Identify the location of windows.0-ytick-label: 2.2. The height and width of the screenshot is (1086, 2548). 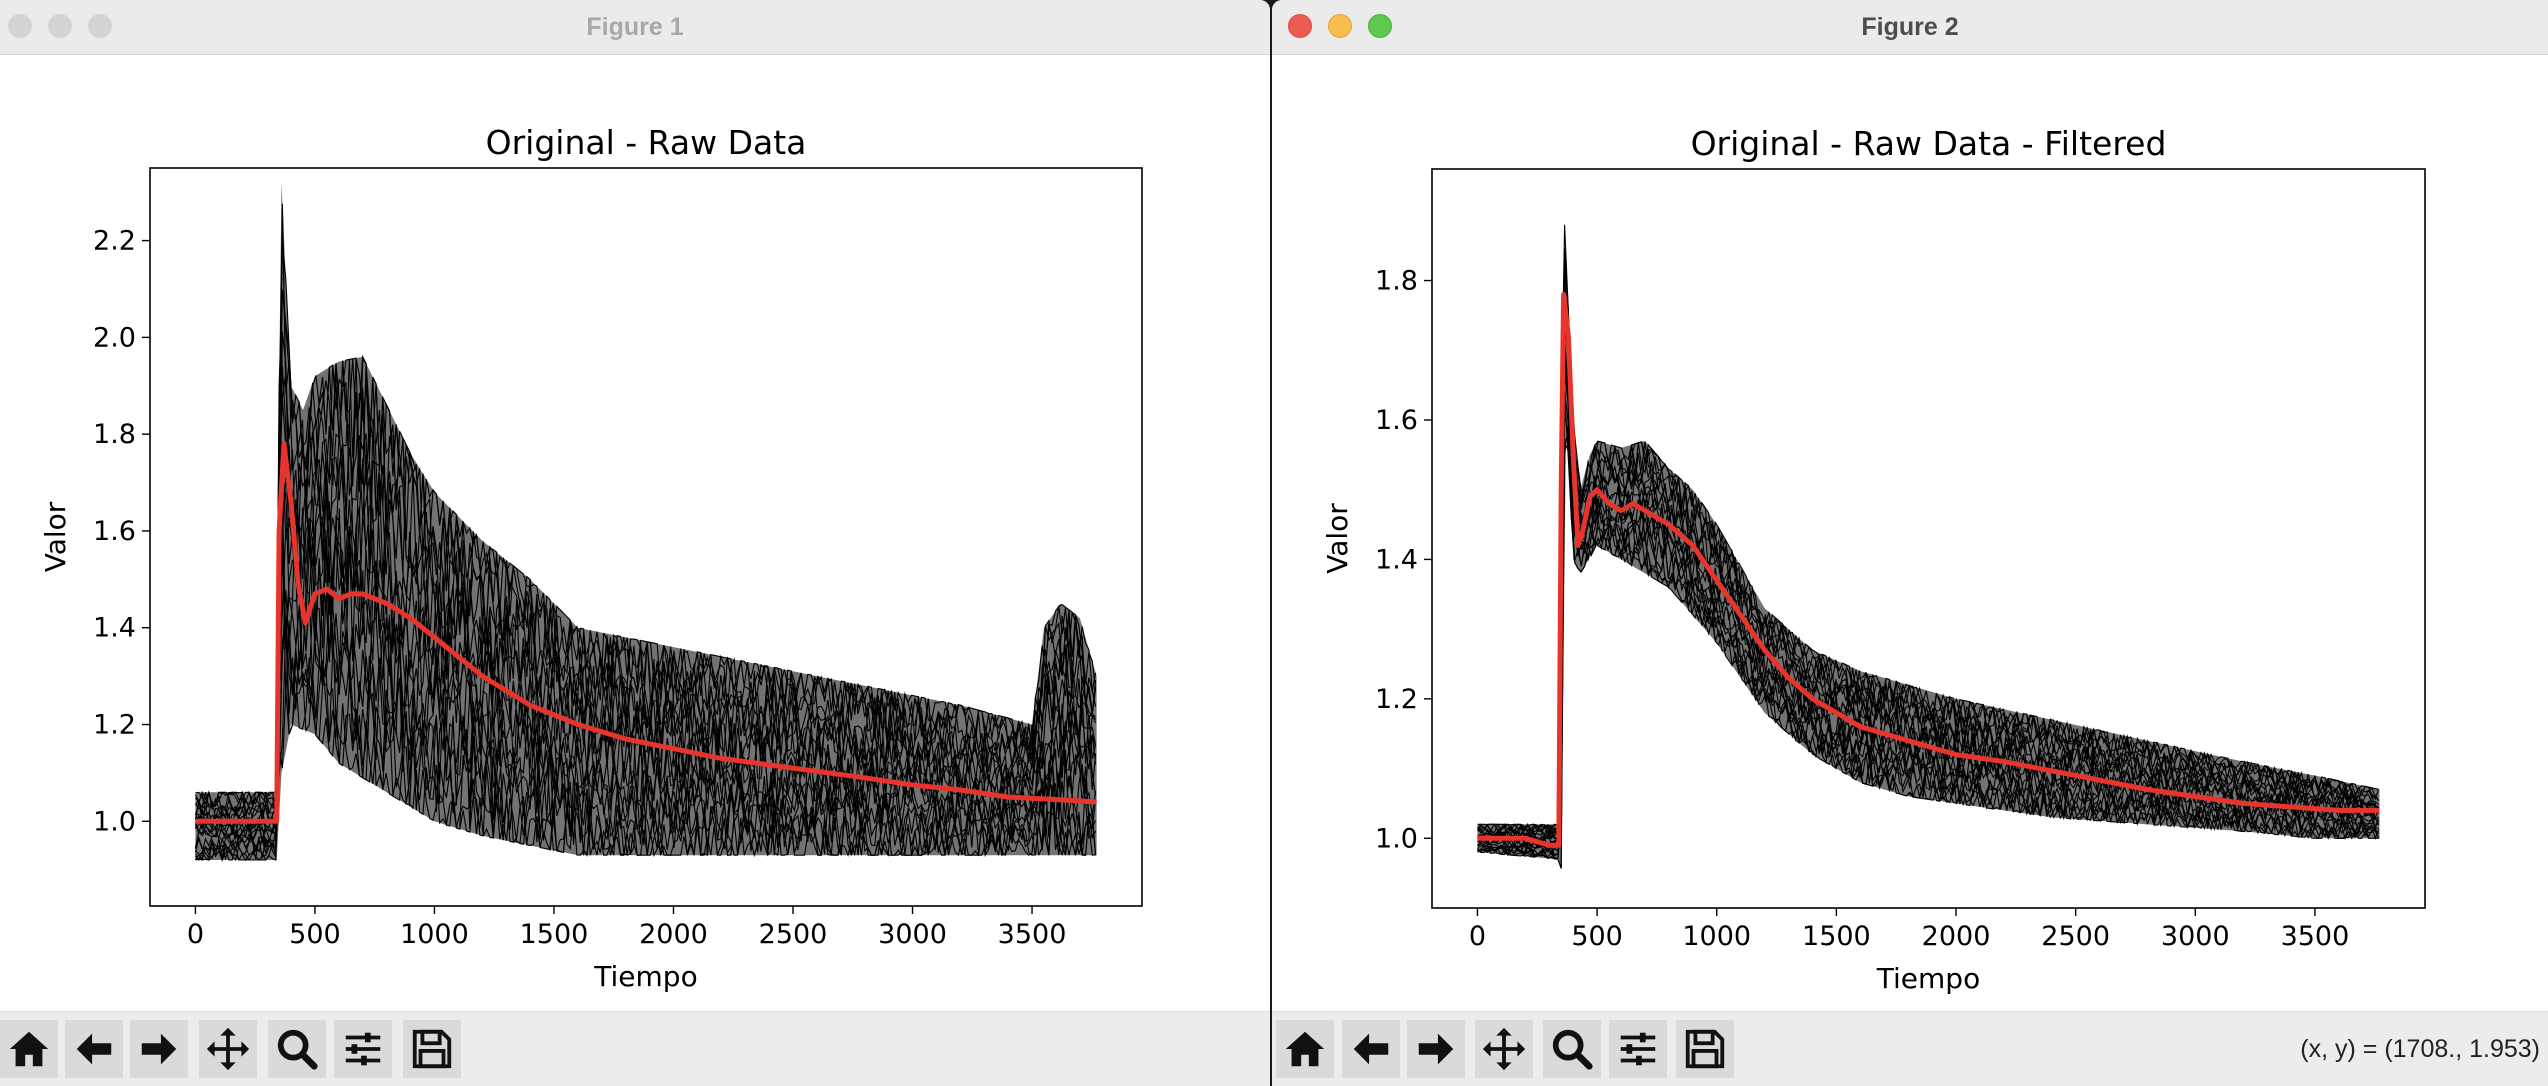
(114, 241).